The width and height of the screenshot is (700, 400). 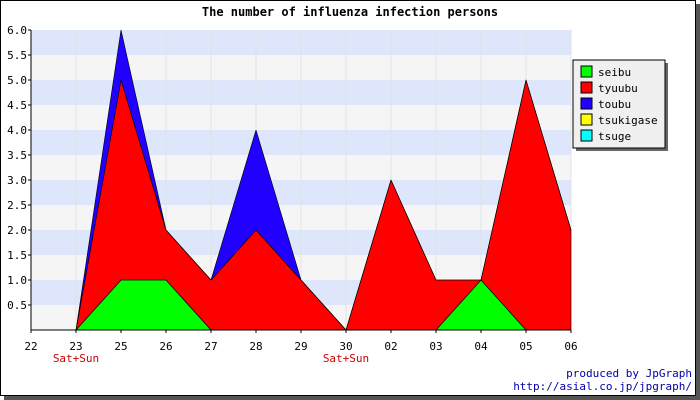 What do you see at coordinates (17, 30) in the screenshot?
I see `y-tick-label: 6.0` at bounding box center [17, 30].